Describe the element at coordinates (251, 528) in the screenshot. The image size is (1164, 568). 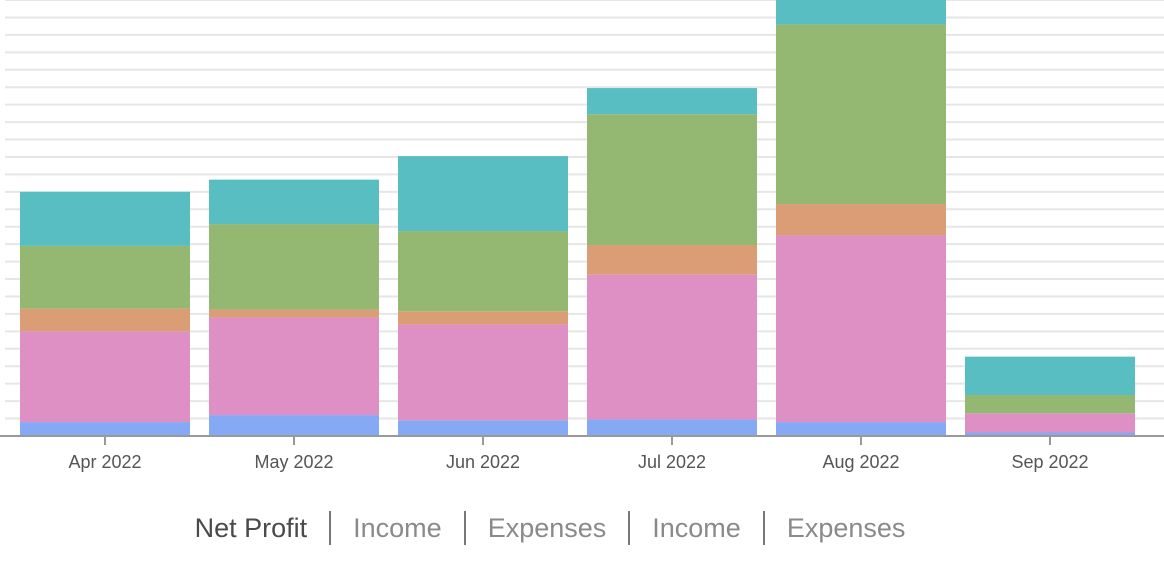
I see `tab-net-profit: Net Profit` at that location.